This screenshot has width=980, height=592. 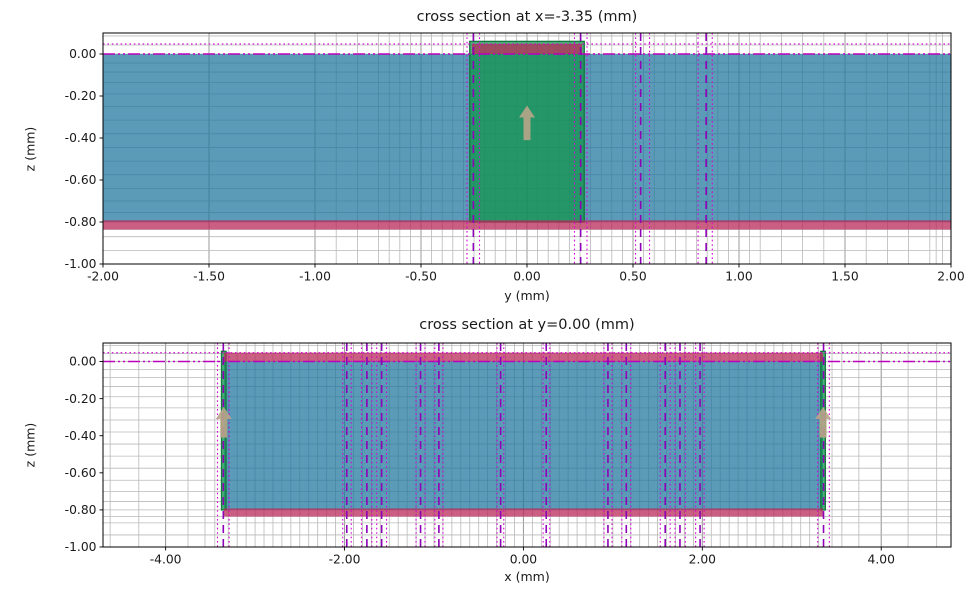 What do you see at coordinates (881, 560) in the screenshot?
I see `x-tick-label: 4.00` at bounding box center [881, 560].